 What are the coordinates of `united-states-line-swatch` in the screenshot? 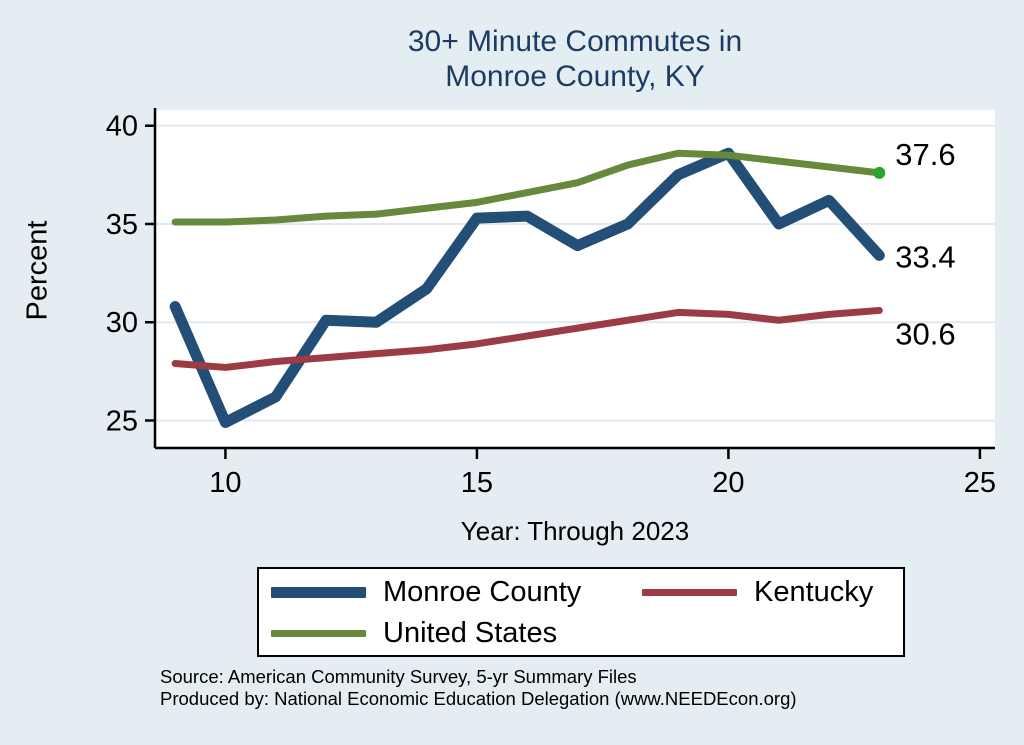 It's located at (318, 633).